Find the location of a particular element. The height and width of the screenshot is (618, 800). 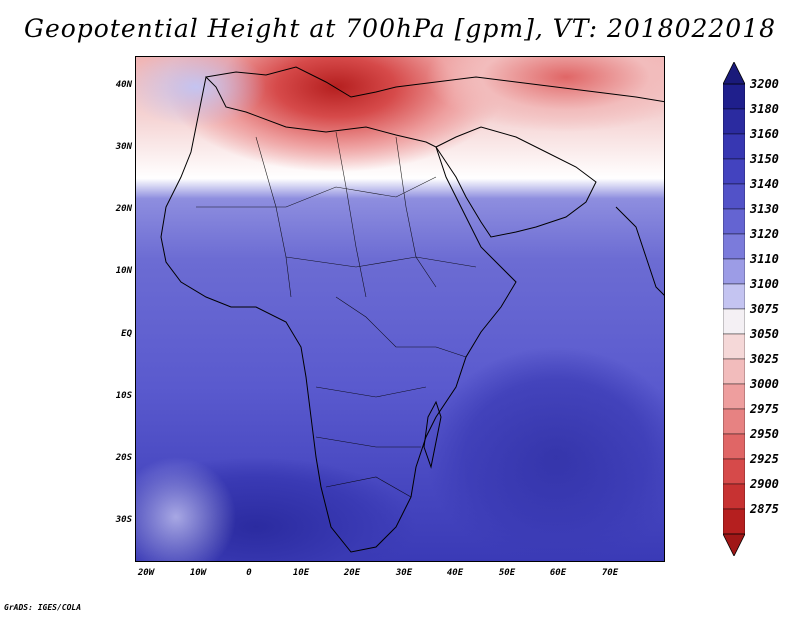

colorbar-label: 2975 is located at coordinates (764, 409).